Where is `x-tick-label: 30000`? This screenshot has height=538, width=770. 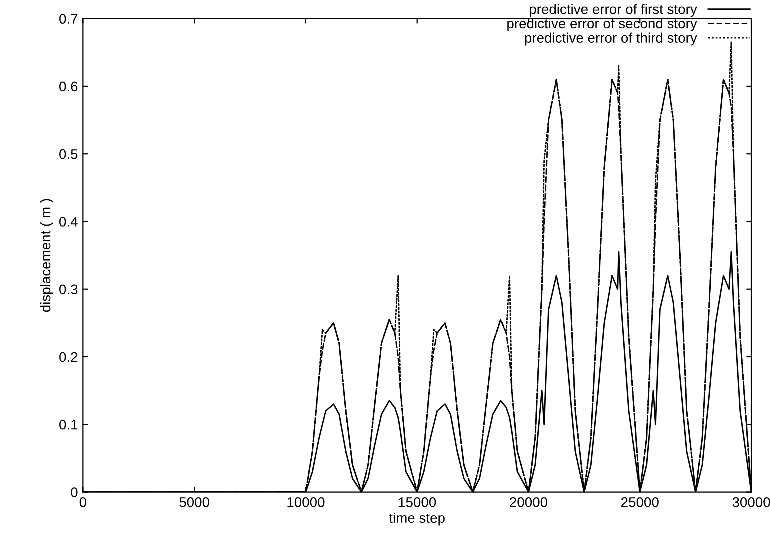
x-tick-label: 30000 is located at coordinates (751, 503).